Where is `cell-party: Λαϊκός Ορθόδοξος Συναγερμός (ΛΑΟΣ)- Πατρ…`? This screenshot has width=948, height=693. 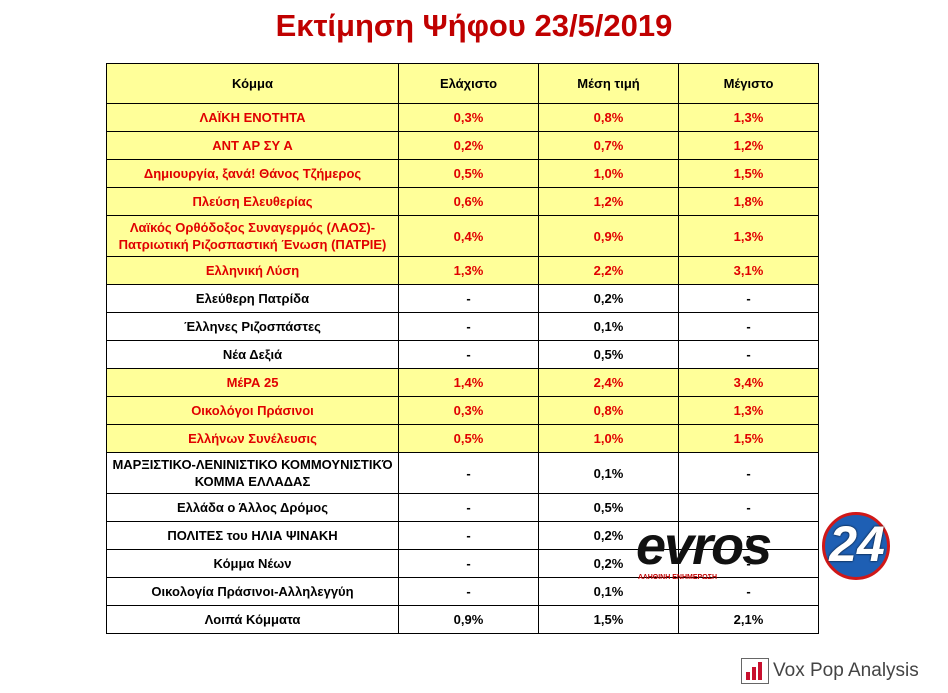
cell-party: Λαϊκός Ορθόδοξος Συναγερμός (ΛΑΟΣ)- Πατρ… is located at coordinates (252, 236).